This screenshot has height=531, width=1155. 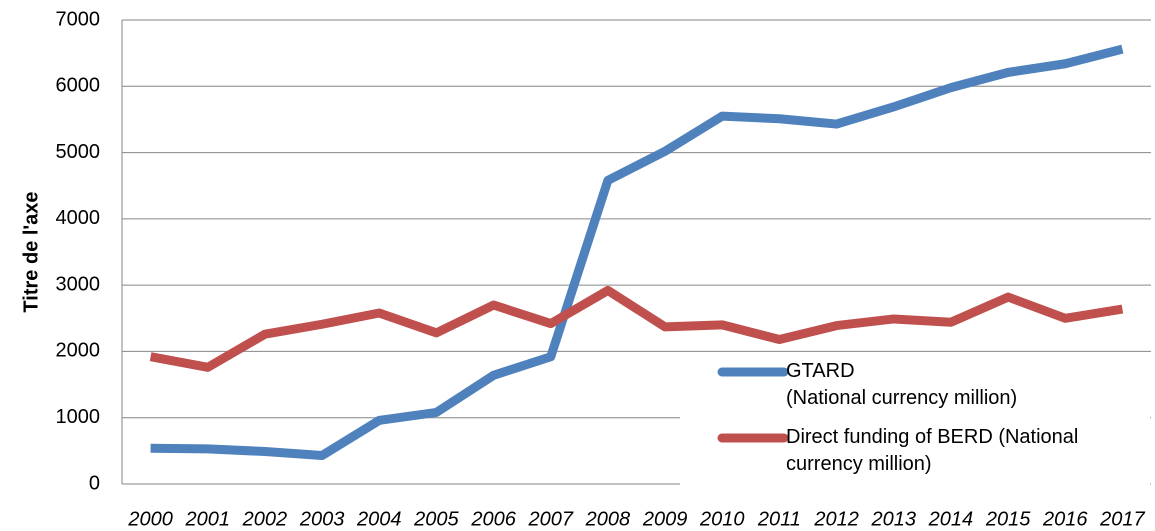 What do you see at coordinates (322, 519) in the screenshot?
I see `x-tick-label: 2003` at bounding box center [322, 519].